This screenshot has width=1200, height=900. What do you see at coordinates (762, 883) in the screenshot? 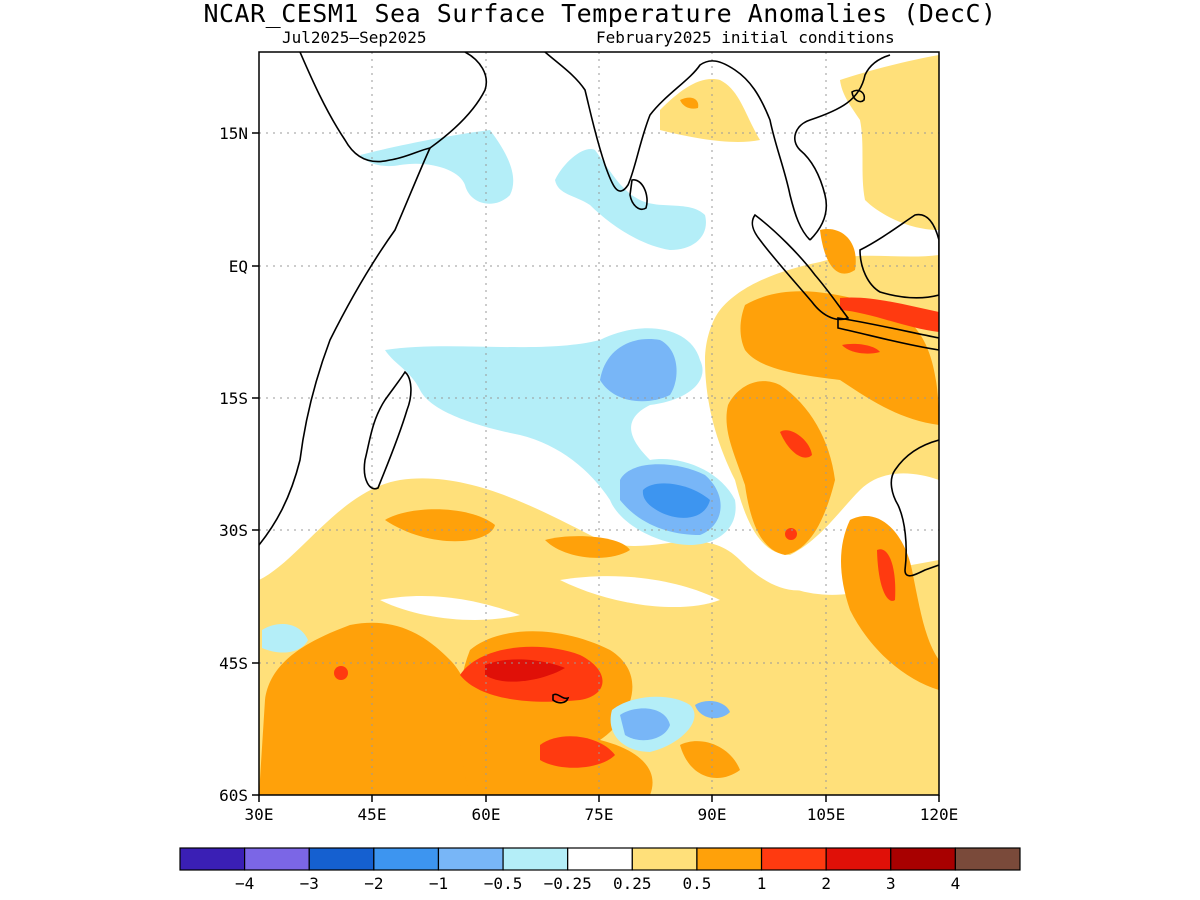
I see `colorbar-label: 1` at bounding box center [762, 883].